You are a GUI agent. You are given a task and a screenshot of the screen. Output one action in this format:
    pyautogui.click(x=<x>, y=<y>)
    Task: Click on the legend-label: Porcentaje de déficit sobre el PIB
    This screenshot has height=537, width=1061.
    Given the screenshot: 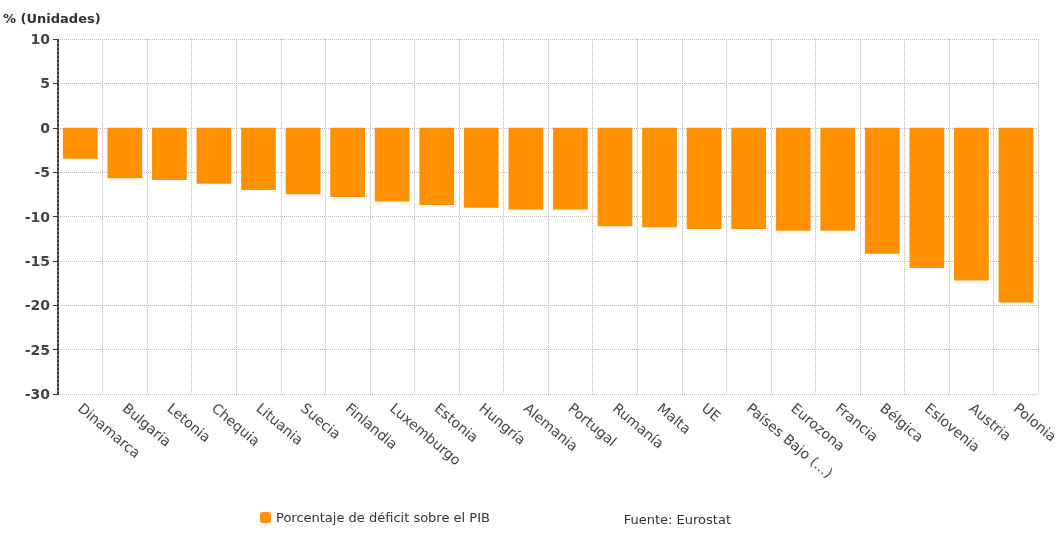 What is the action you would take?
    pyautogui.click(x=383, y=517)
    